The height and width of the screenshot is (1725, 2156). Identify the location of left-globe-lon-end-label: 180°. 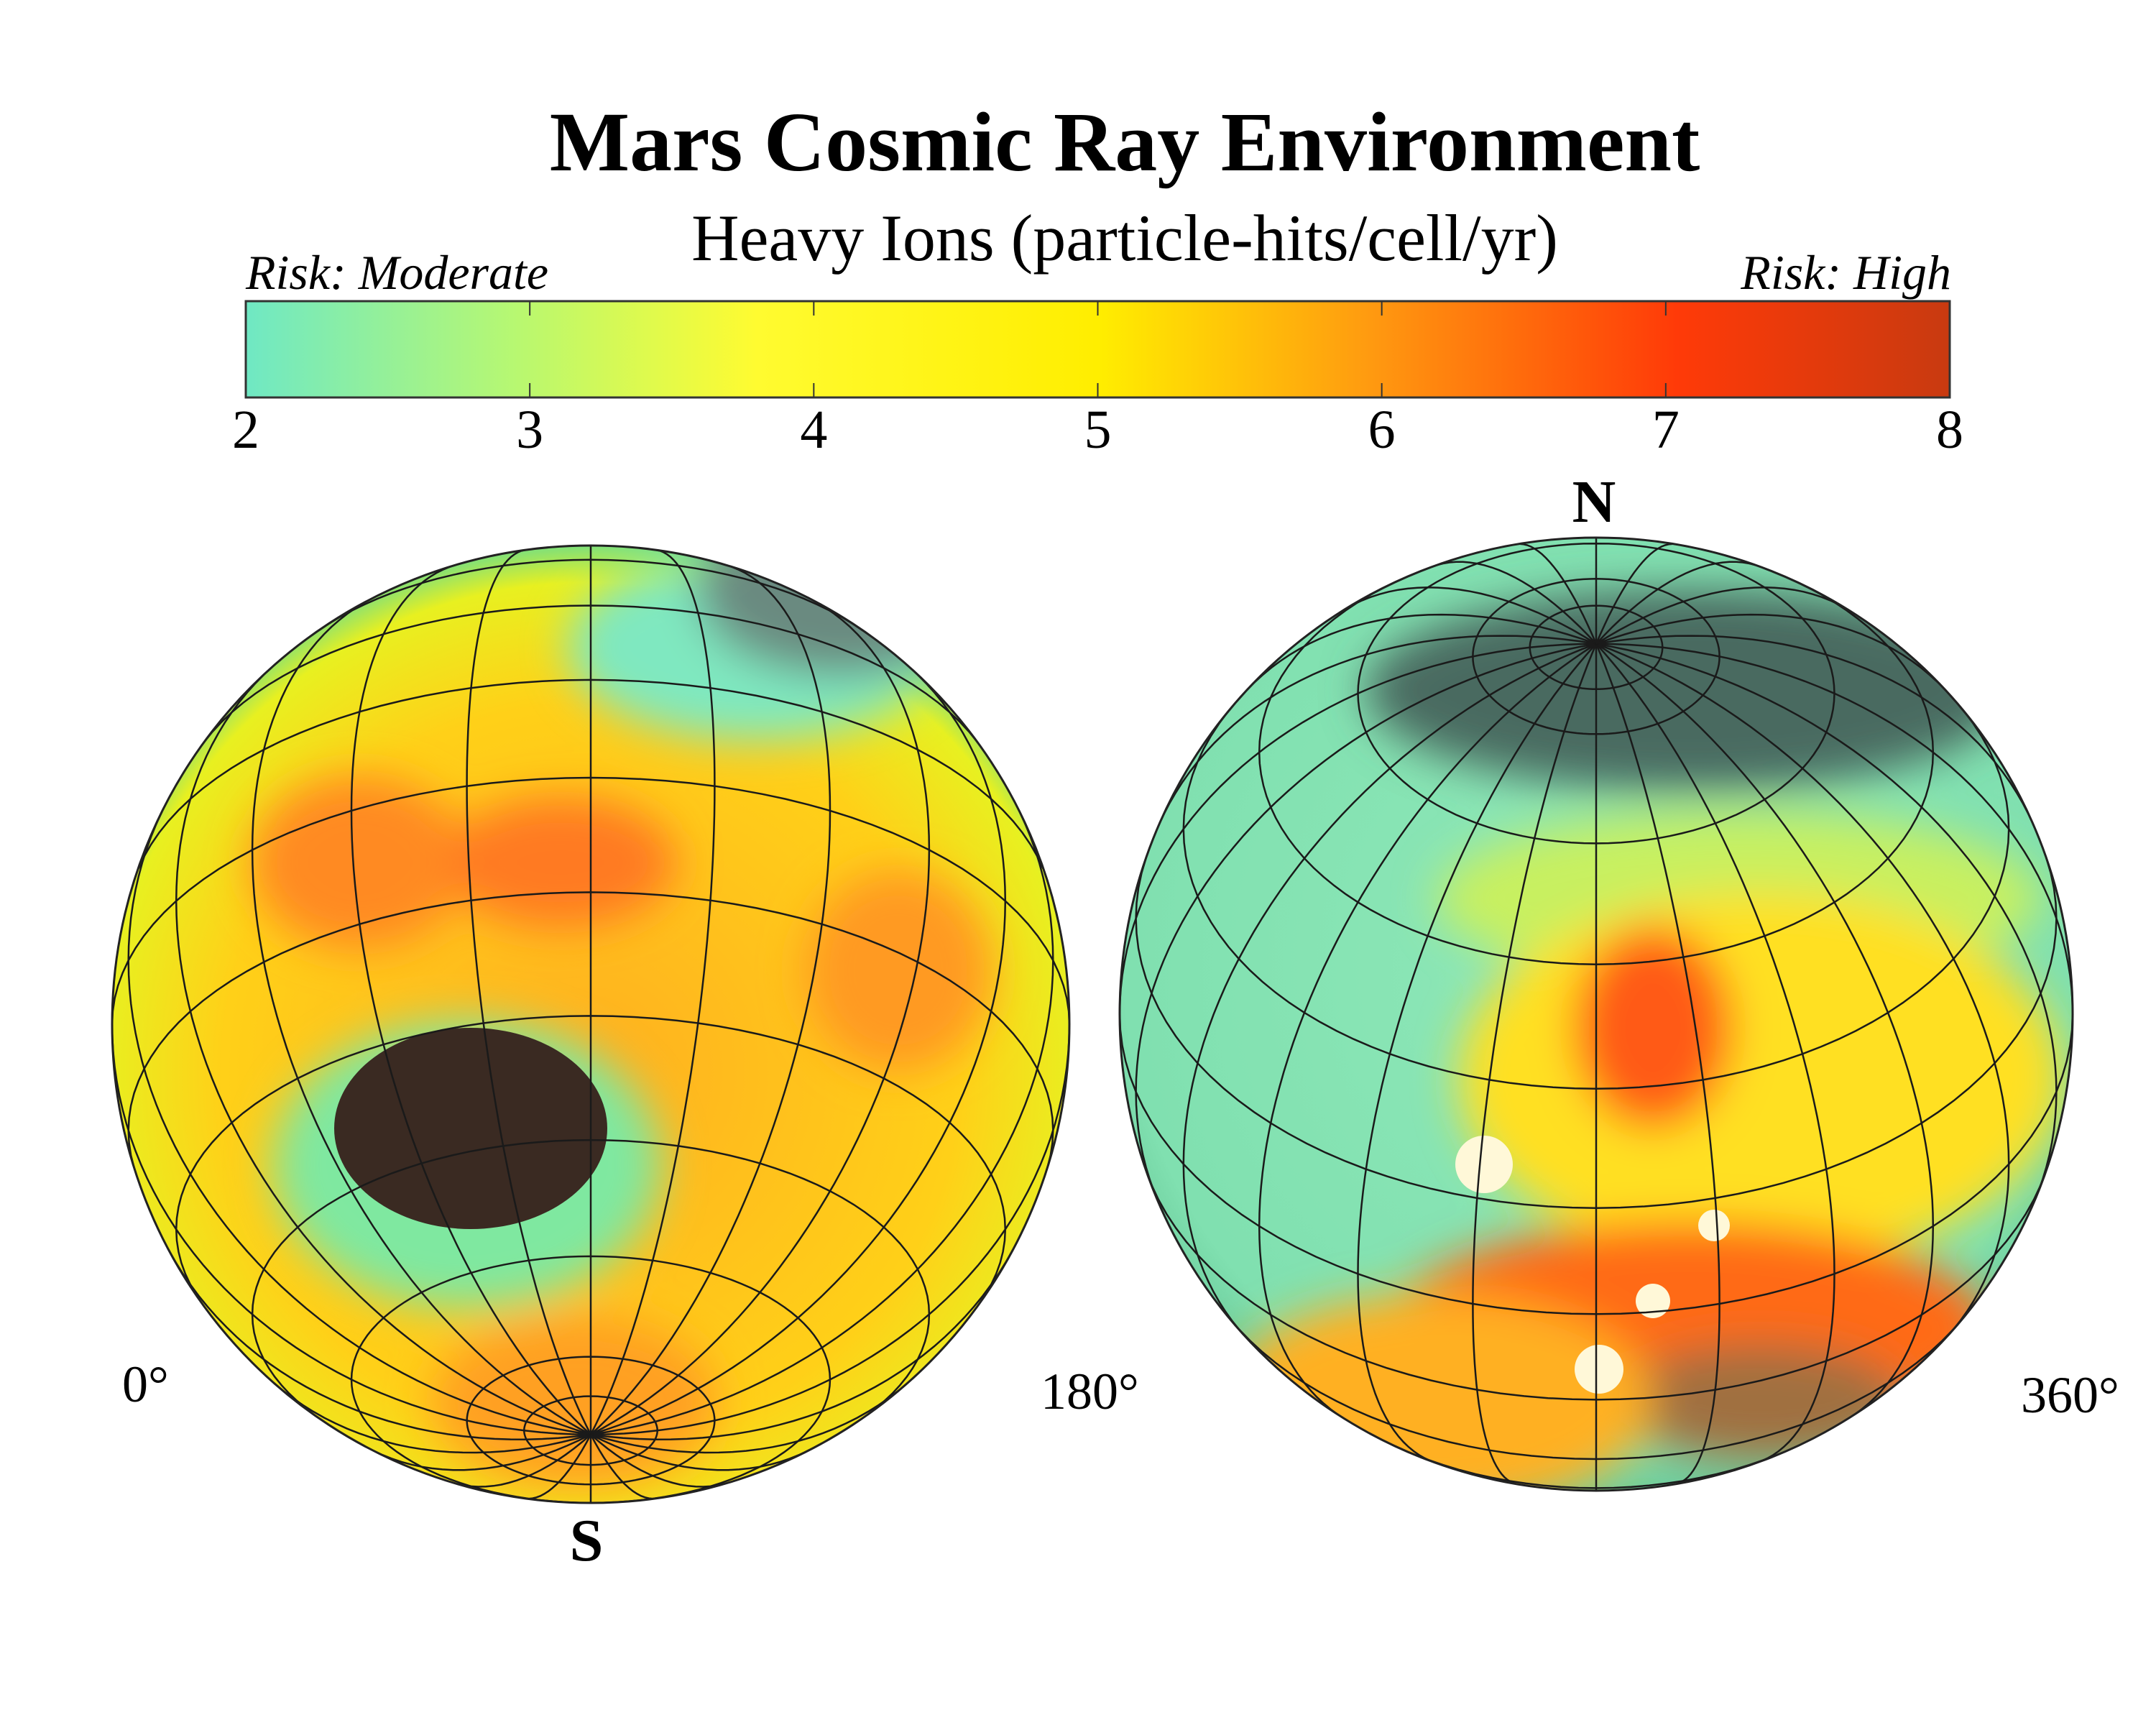
(1090, 1391).